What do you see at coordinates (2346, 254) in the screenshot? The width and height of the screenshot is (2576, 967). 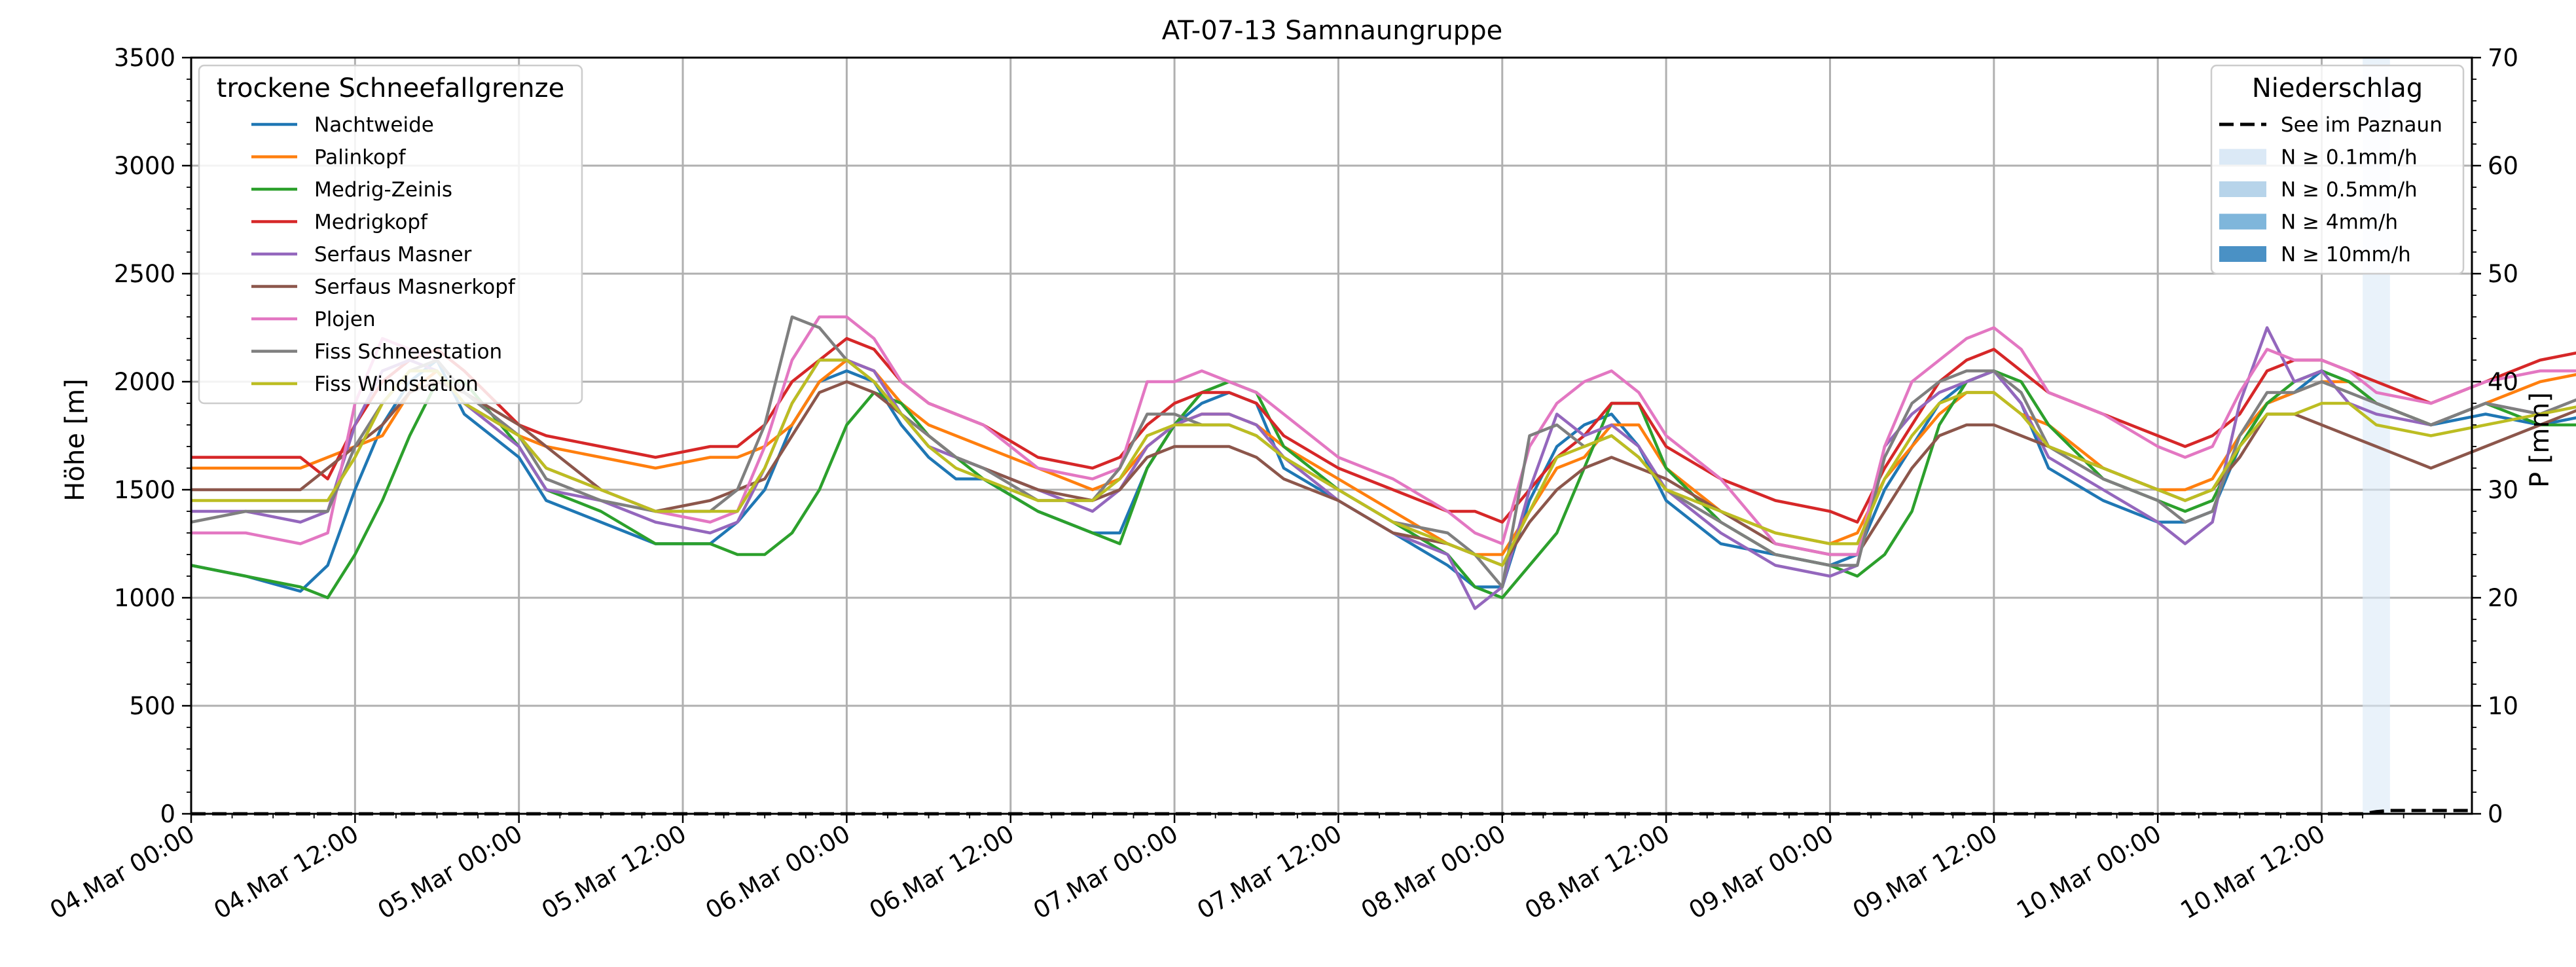 I see `legend-label: N ≥ 10mm/h` at bounding box center [2346, 254].